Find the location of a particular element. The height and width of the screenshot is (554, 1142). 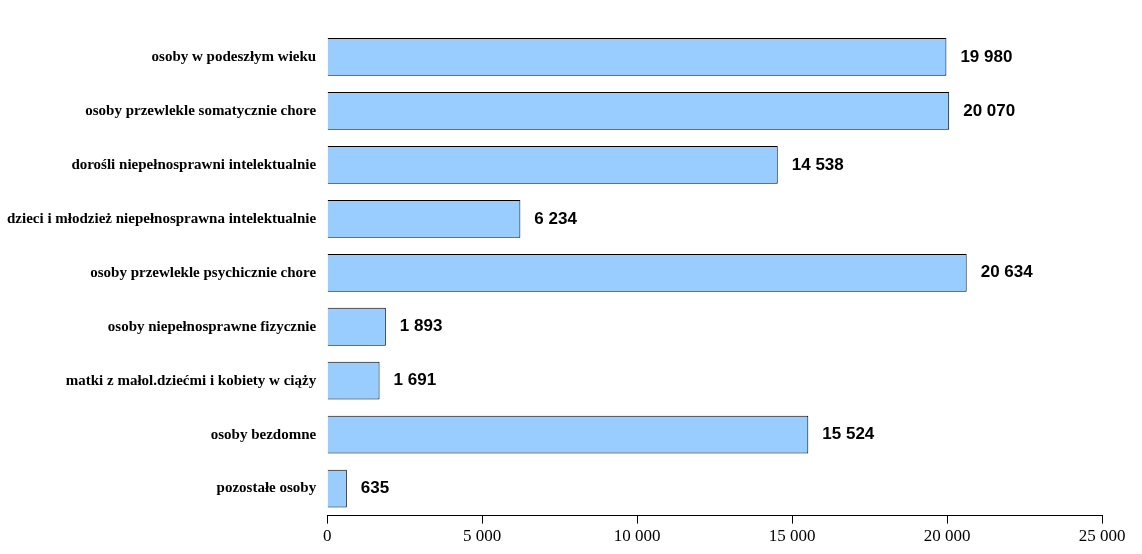

x-tick-label: 20 000 is located at coordinates (947, 536).